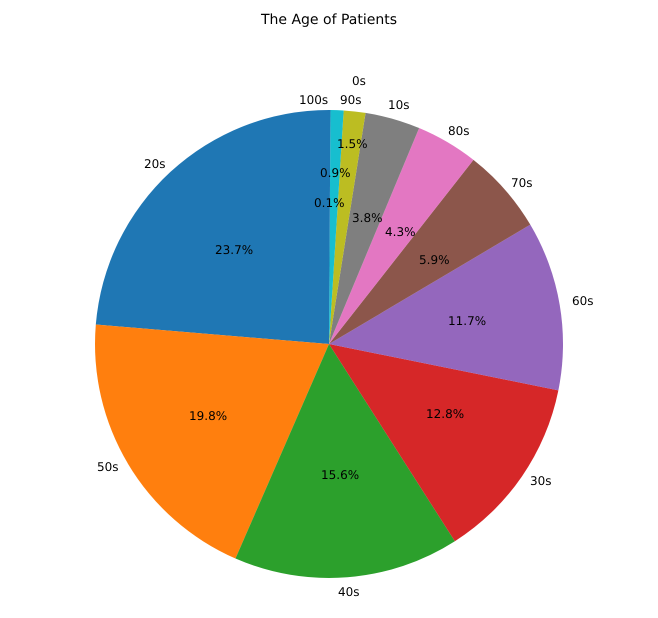  Describe the element at coordinates (208, 416) in the screenshot. I see `data-label: 19.8%` at that location.